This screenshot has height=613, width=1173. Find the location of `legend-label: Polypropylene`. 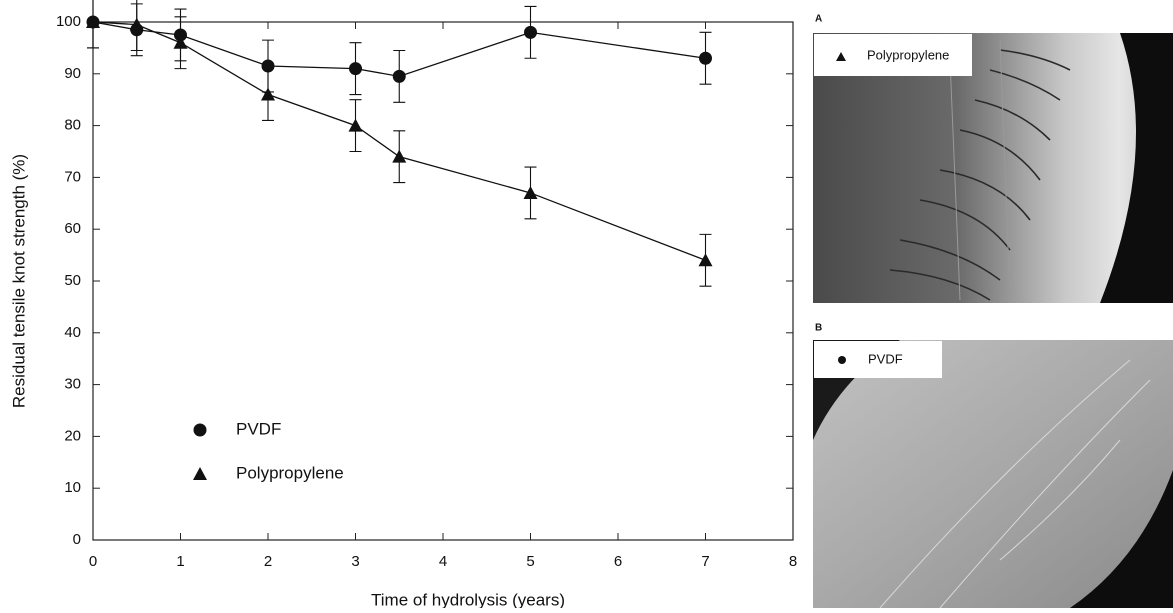

legend-label: Polypropylene is located at coordinates (290, 472).